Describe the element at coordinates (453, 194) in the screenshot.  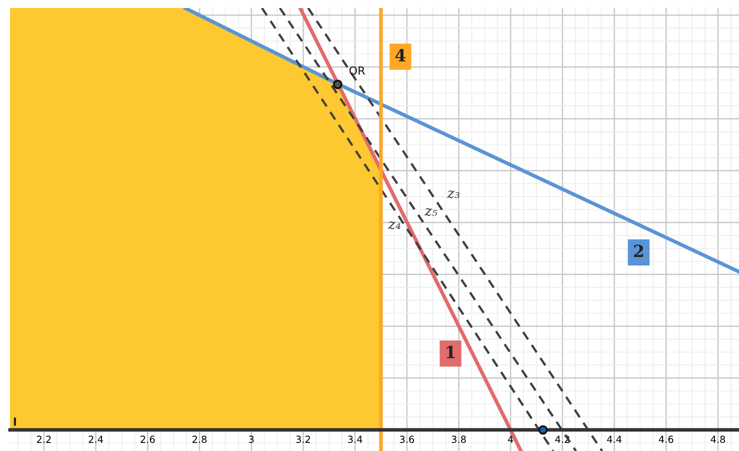
I see `series-label: z₃` at that location.